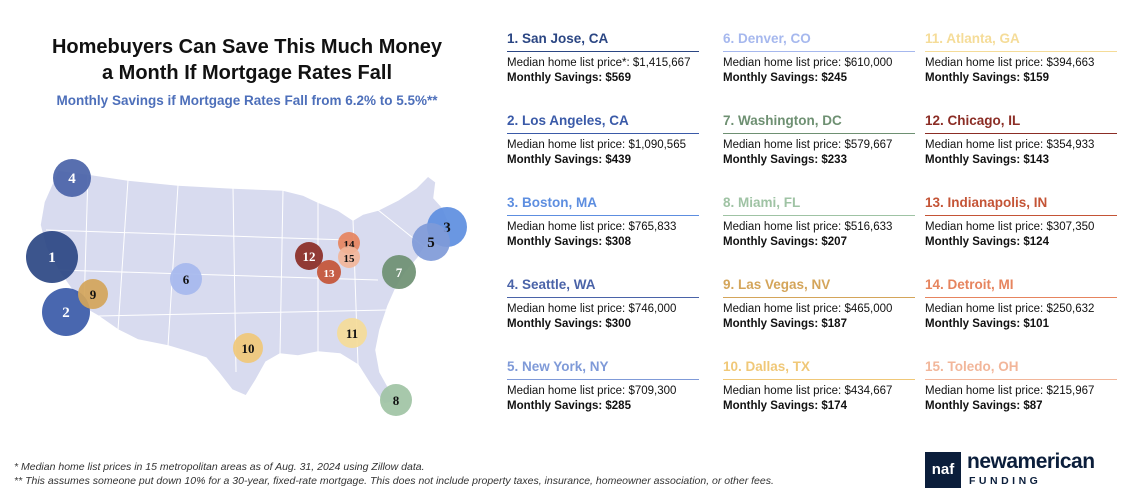 This screenshot has height=500, width=1125. I want to click on company-logo: naf newamerican FUNDING, so click(1020, 470).